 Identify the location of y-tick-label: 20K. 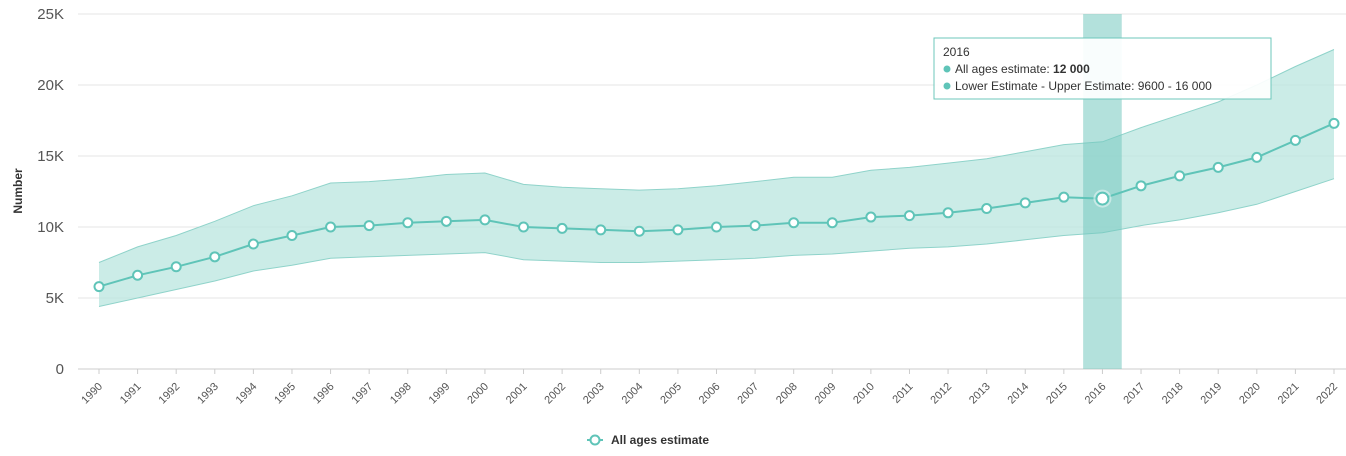
(50, 85).